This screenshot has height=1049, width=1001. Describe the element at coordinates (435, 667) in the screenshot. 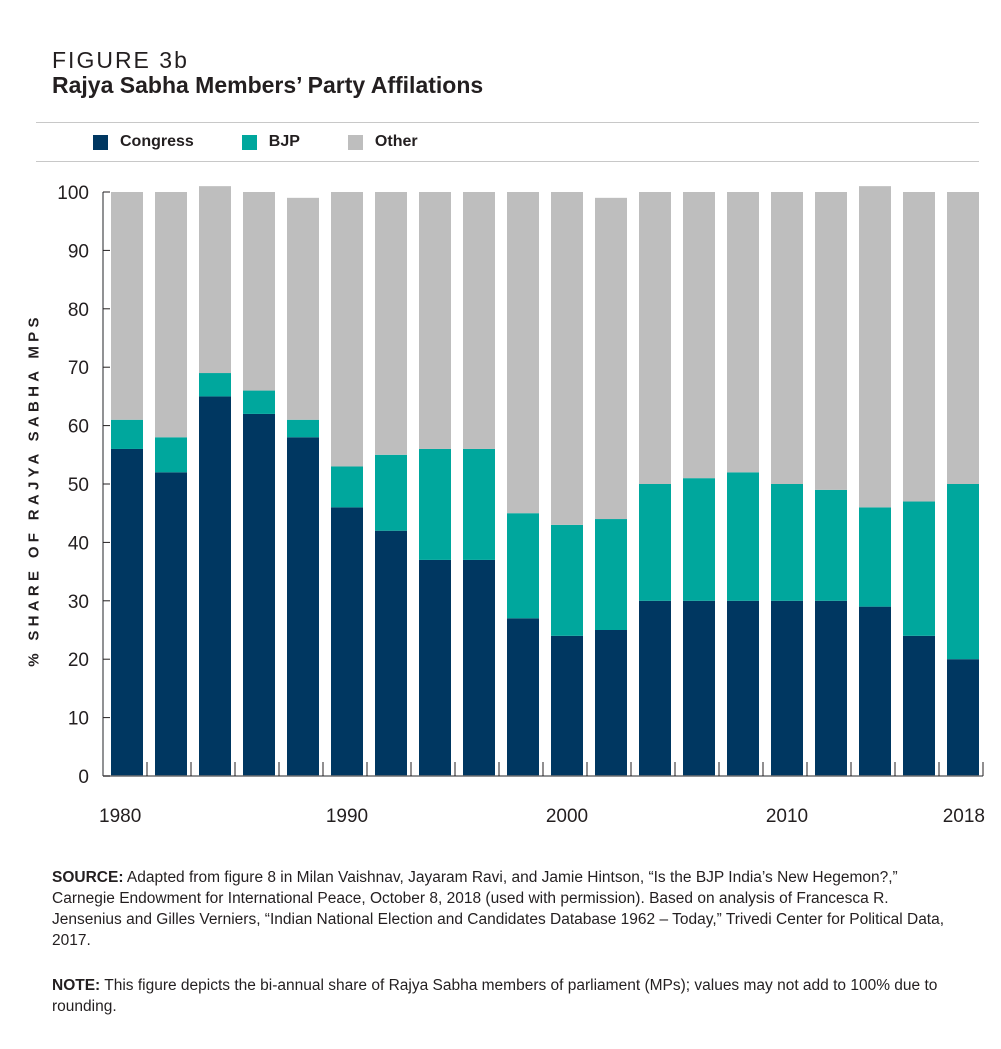

I see `bar-congress-1994` at that location.